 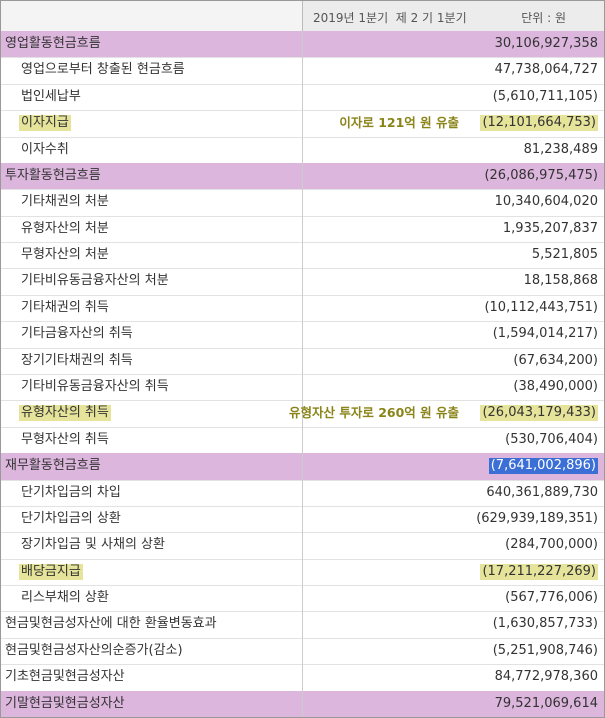 I want to click on table-row: 기타비유동금융자산의 취득 (38,490,000), so click(x=302, y=388).